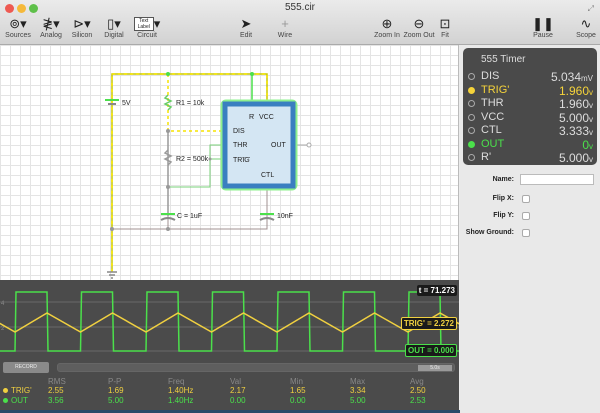 The width and height of the screenshot is (600, 413). Describe the element at coordinates (114, 23) in the screenshot. I see `chip-icon: ▯▾` at that location.